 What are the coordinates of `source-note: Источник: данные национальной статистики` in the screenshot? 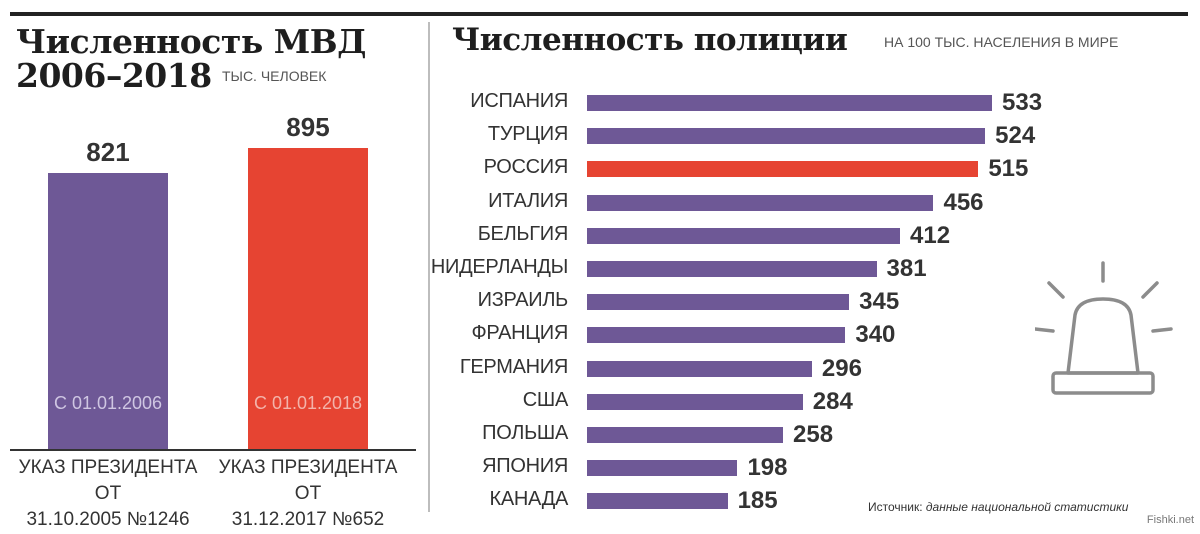 It's located at (998, 507).